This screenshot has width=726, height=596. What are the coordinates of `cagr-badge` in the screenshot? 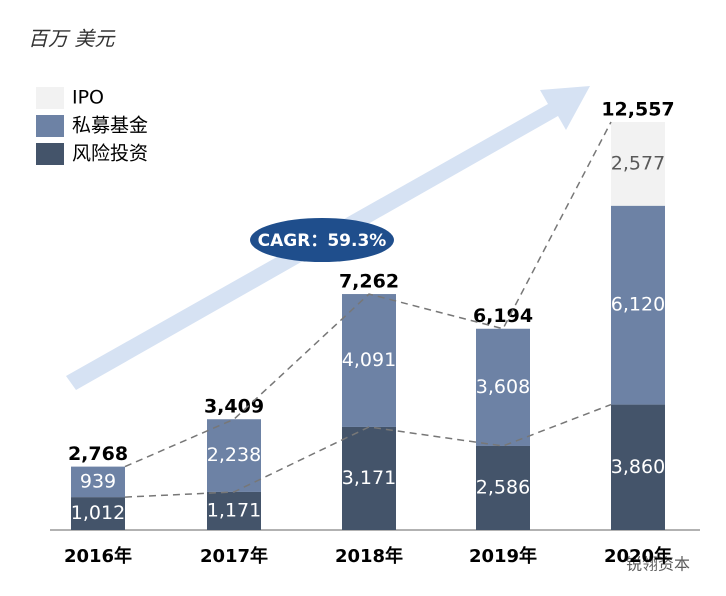 It's located at (322, 240).